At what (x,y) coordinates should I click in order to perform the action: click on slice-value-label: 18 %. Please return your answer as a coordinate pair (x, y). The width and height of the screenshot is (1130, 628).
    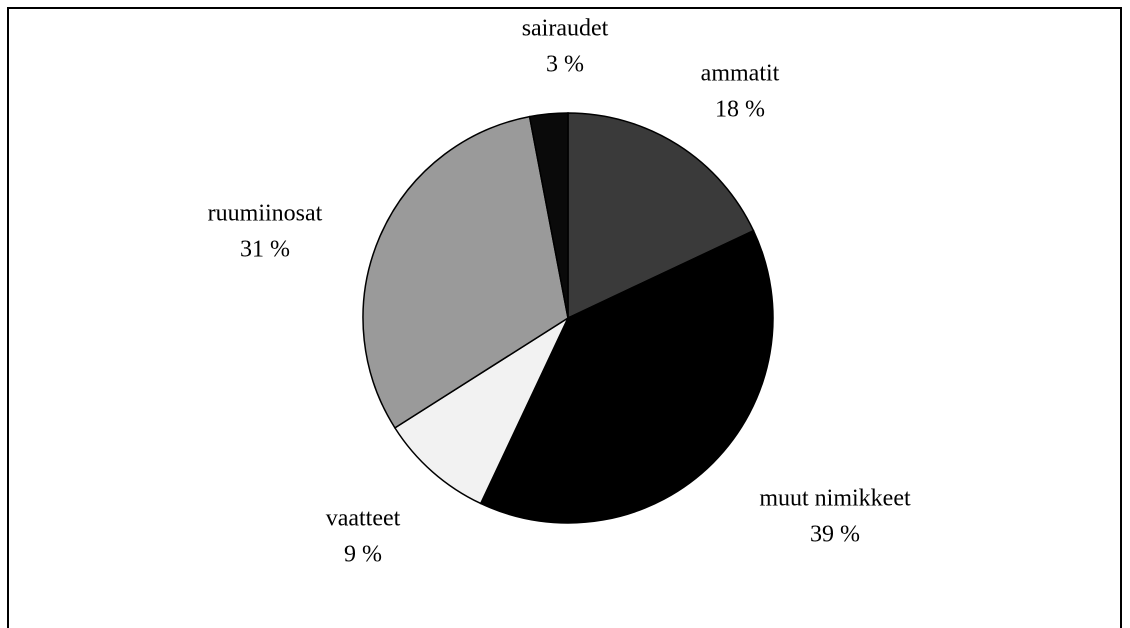
    Looking at the image, I should click on (740, 110).